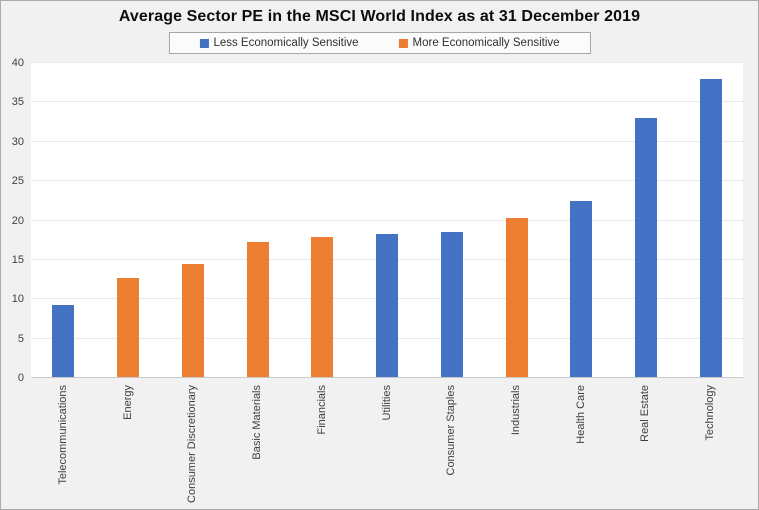 Image resolution: width=759 pixels, height=510 pixels. Describe the element at coordinates (581, 289) in the screenshot. I see `bar-health-care` at that location.